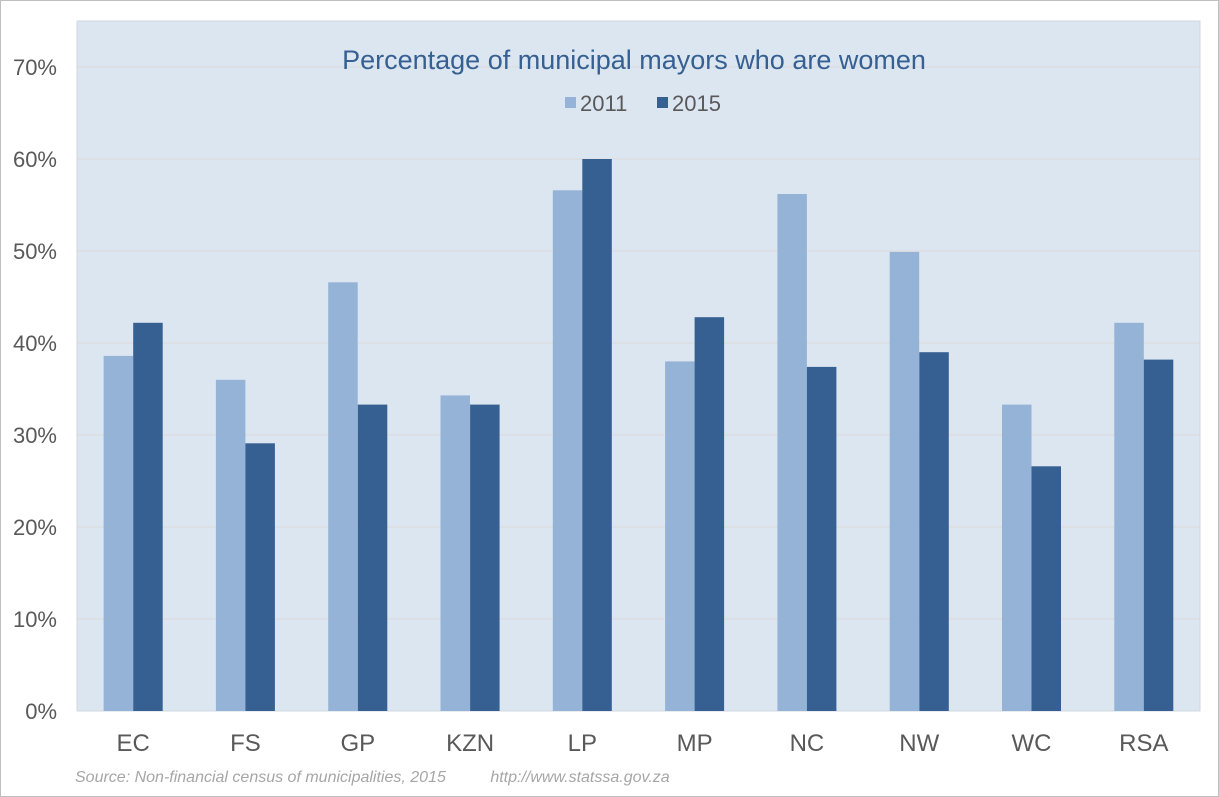 This screenshot has height=797, width=1219. What do you see at coordinates (821, 538) in the screenshot?
I see `bar-nc-2015` at bounding box center [821, 538].